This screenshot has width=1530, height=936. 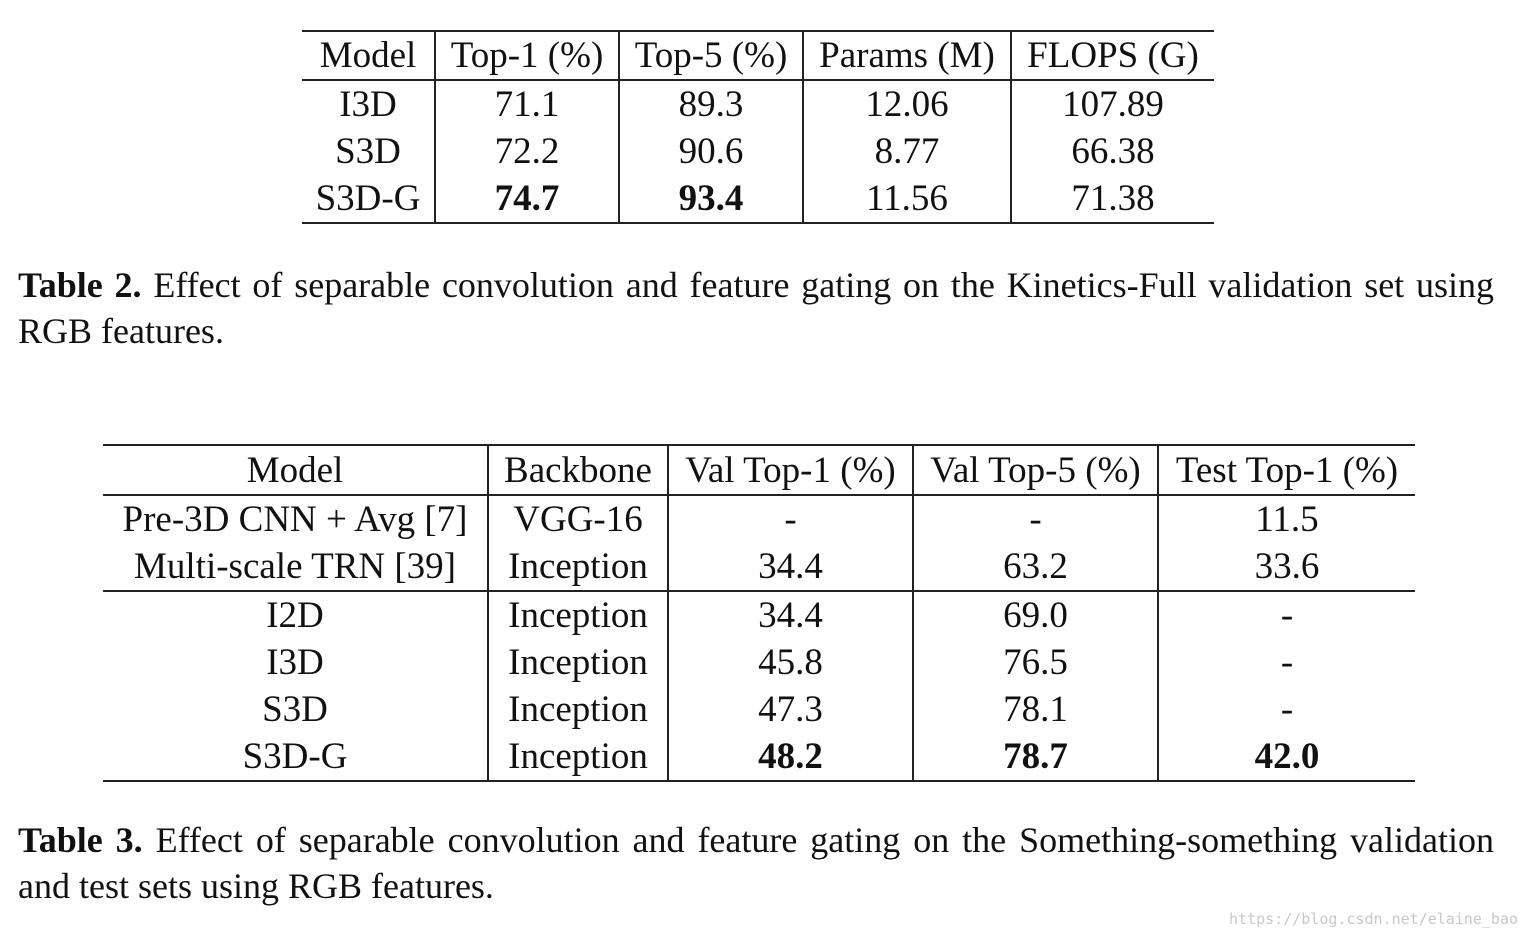 I want to click on cell-model: Pre-3D CNN + Avg [7], so click(x=296, y=519).